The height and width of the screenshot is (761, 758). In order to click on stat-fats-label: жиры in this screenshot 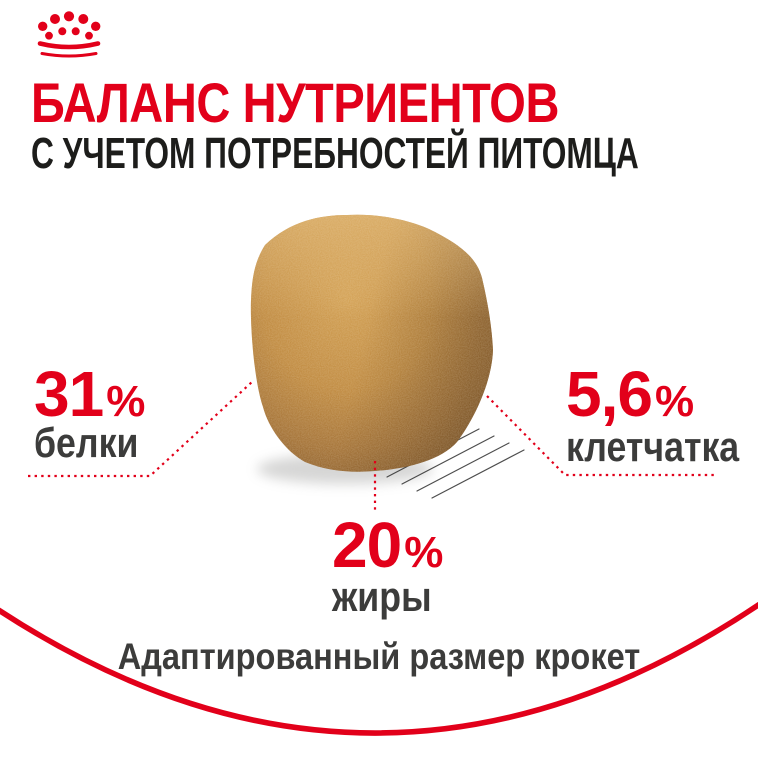, I will do `click(382, 596)`.